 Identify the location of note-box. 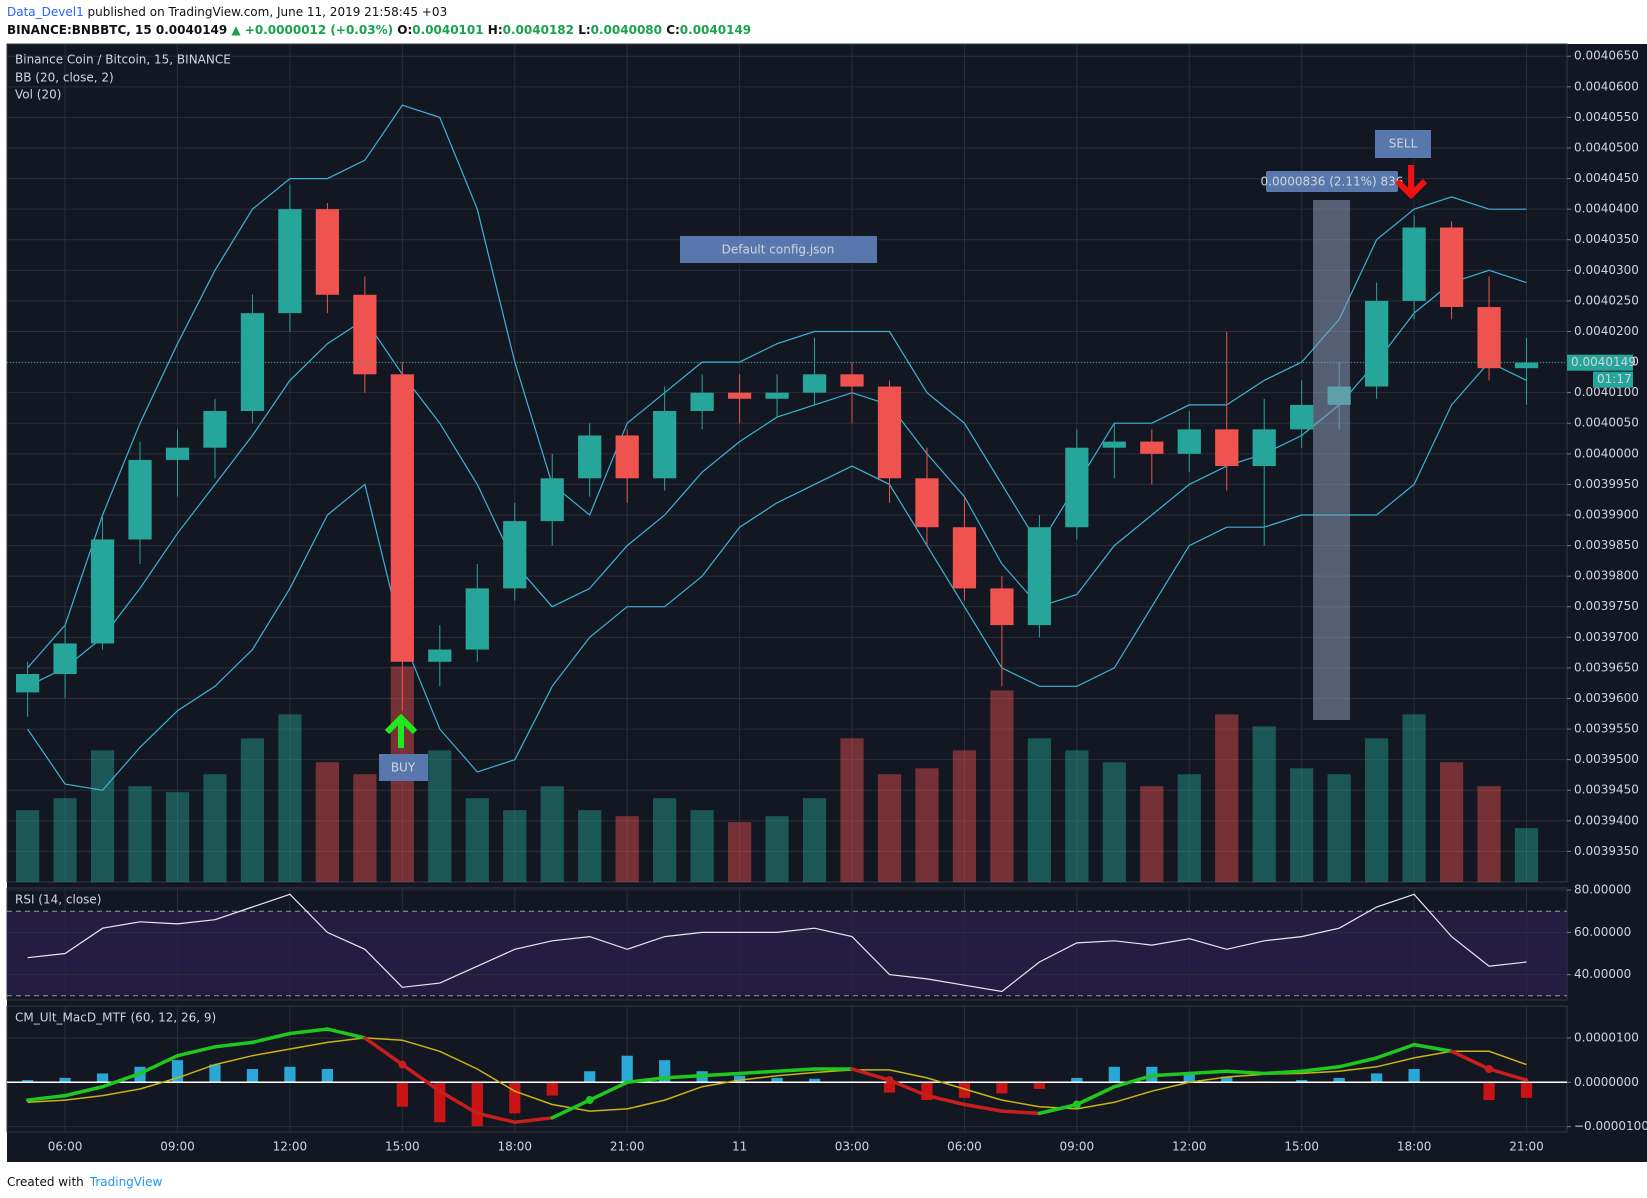
(778, 249).